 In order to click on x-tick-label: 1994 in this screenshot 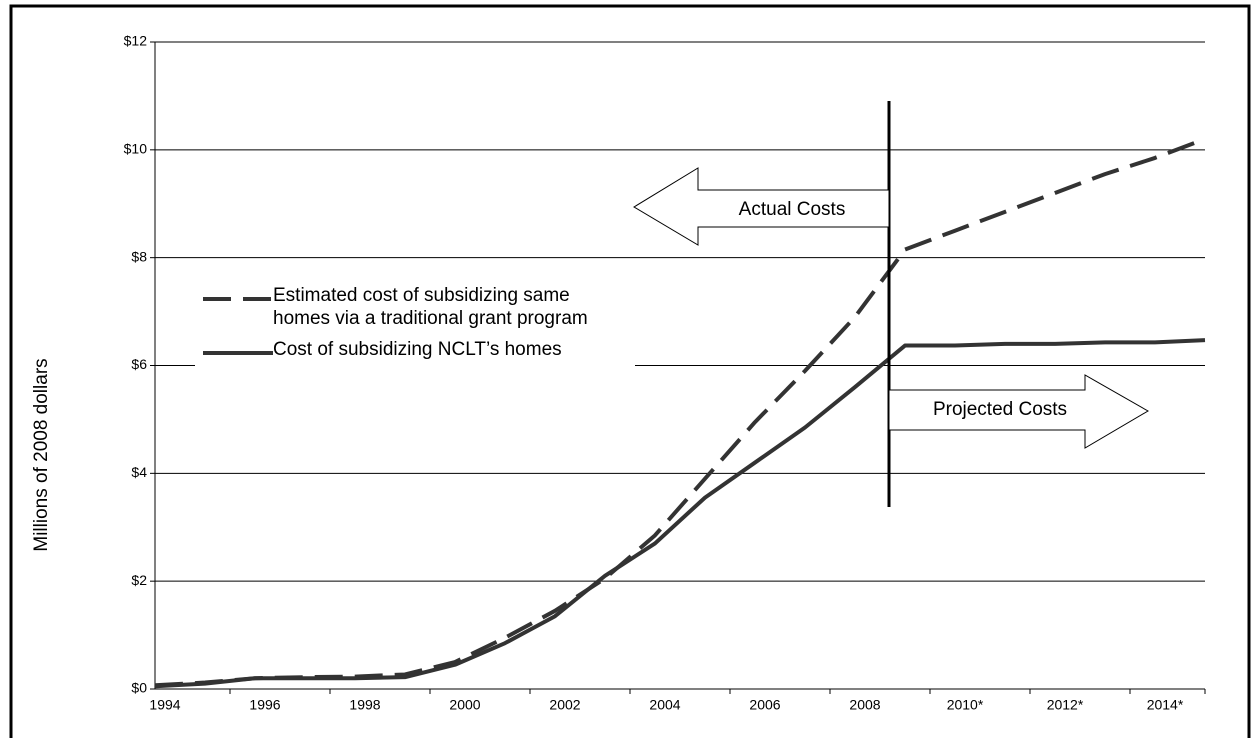, I will do `click(164, 705)`.